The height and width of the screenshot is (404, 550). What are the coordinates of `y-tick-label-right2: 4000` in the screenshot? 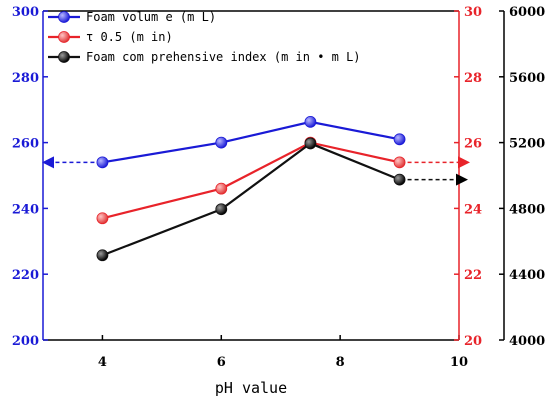 It's located at (527, 341).